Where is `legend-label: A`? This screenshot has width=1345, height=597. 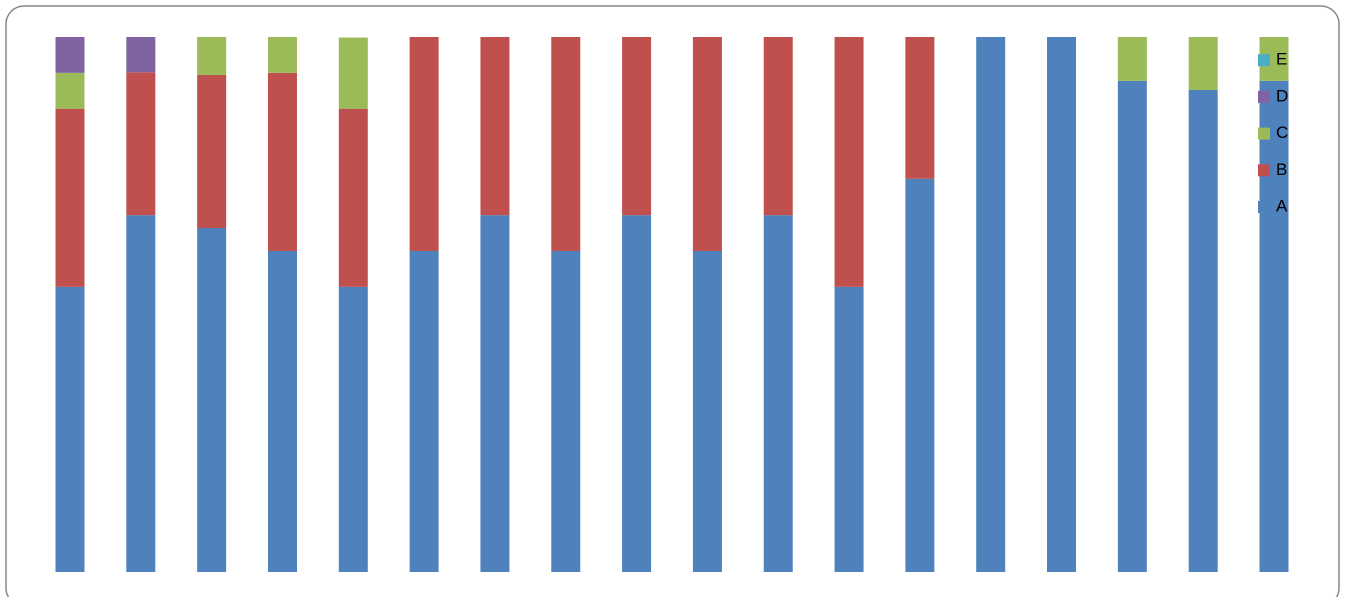
legend-label: A is located at coordinates (1282, 205).